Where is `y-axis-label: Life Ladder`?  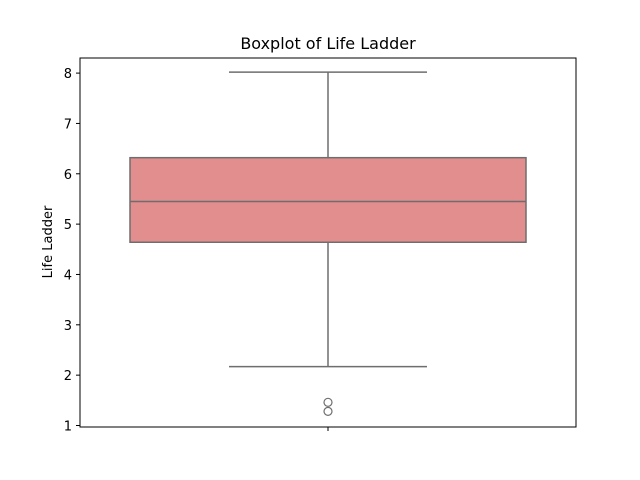
y-axis-label: Life Ladder is located at coordinates (48, 241).